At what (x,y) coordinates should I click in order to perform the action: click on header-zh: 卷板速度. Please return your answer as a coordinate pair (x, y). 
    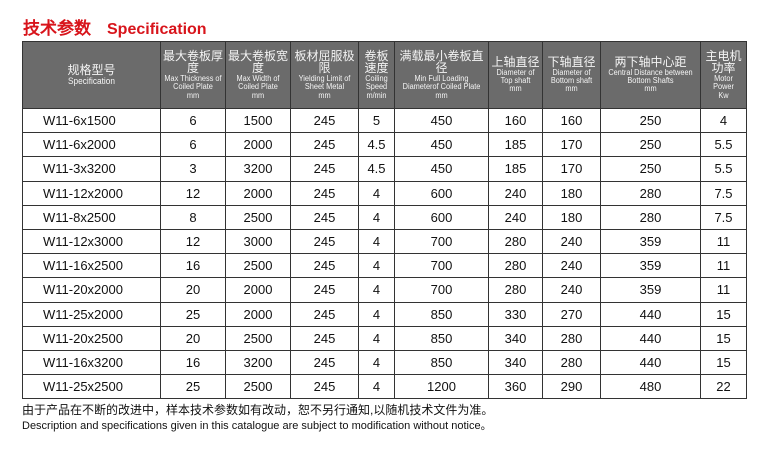
    Looking at the image, I should click on (376, 62).